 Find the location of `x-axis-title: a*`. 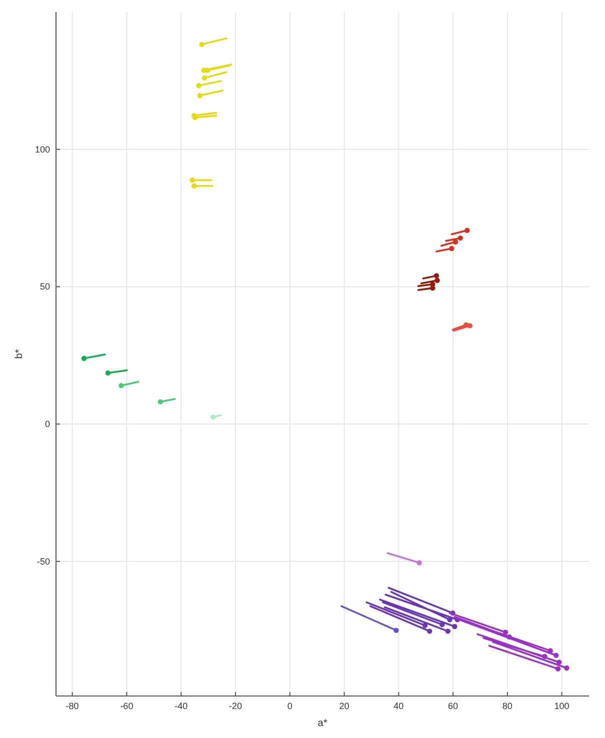

x-axis-title: a* is located at coordinates (323, 723).